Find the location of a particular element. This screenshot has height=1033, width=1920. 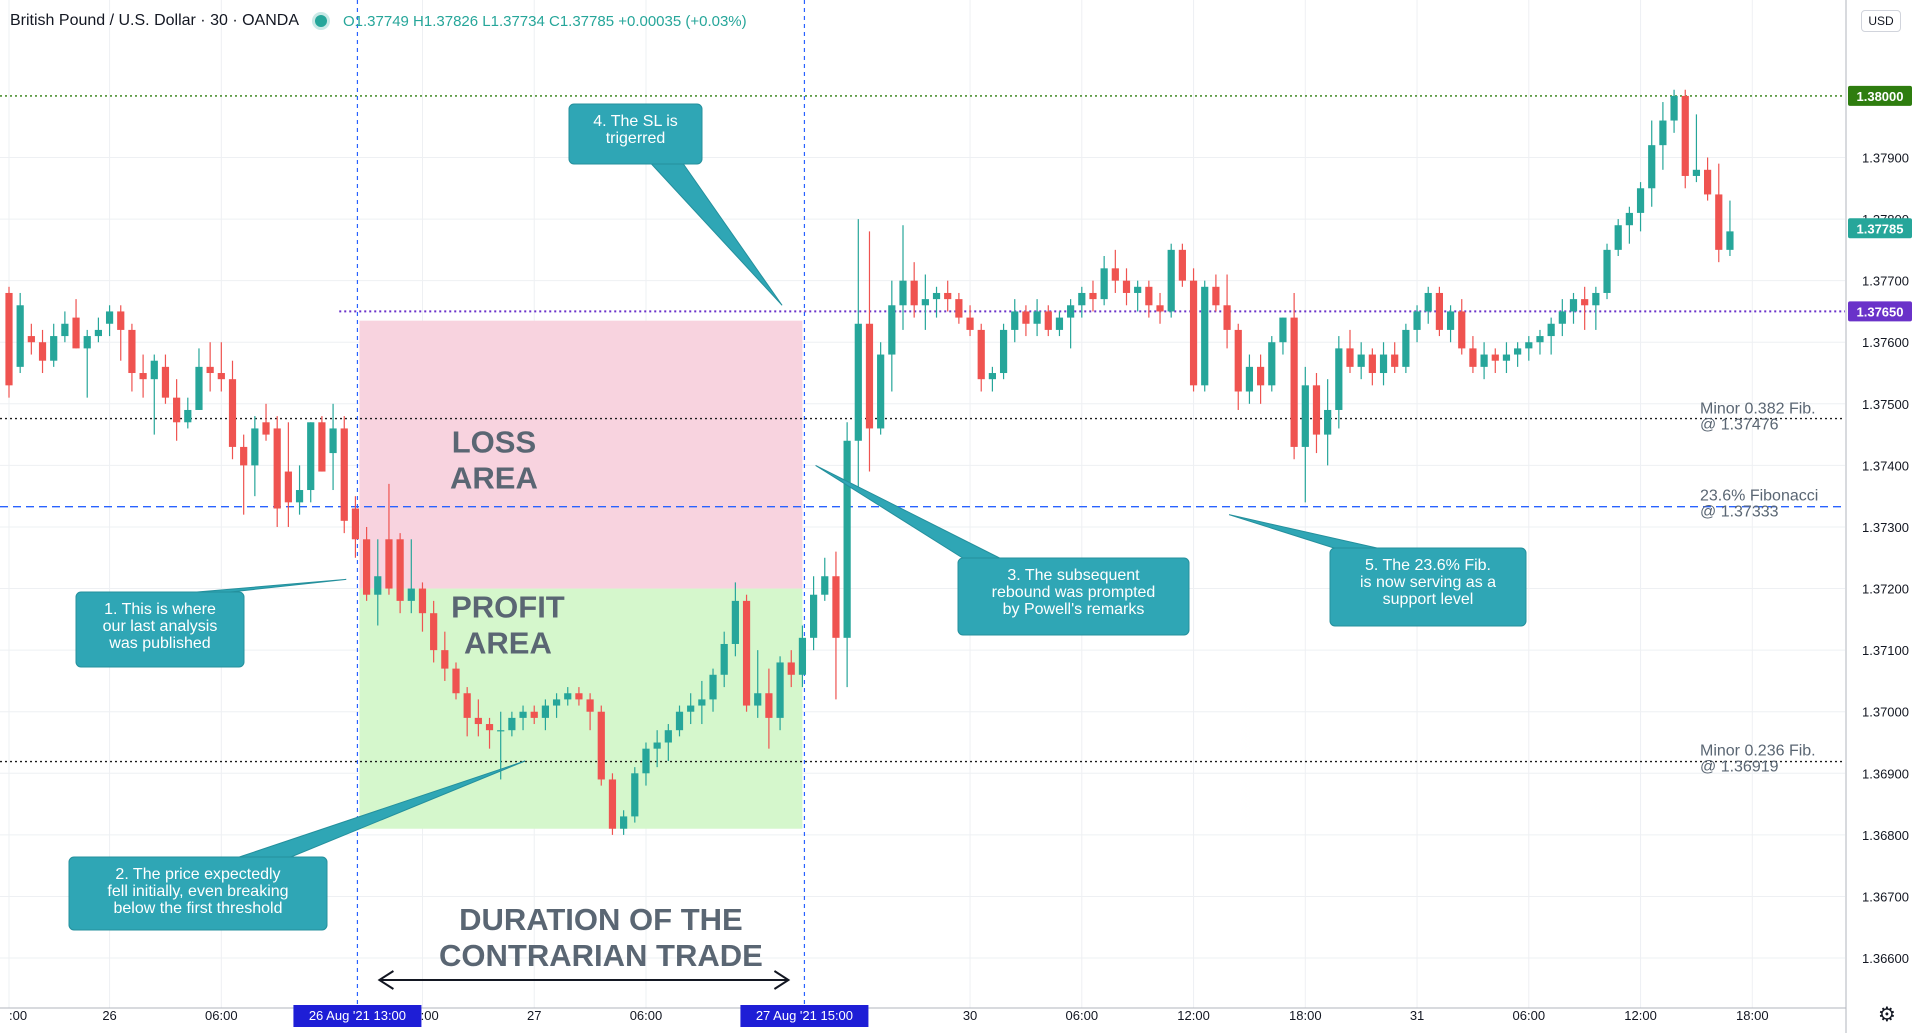

time-marker-badge: 26 Aug '21 13:00 is located at coordinates (357, 1016).